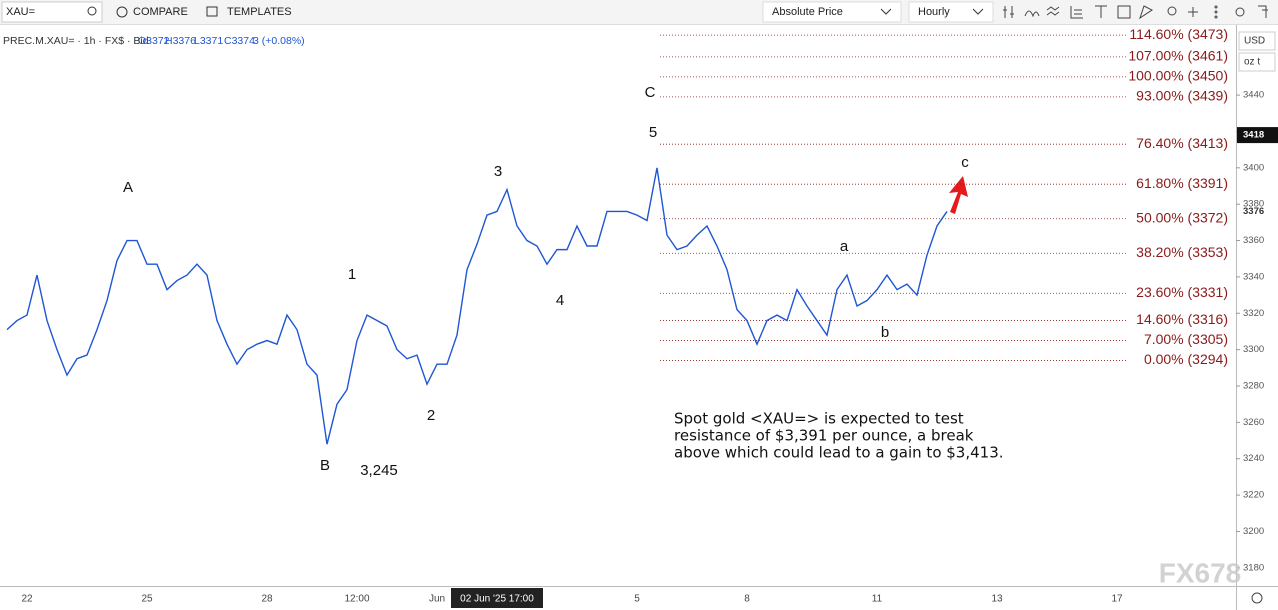 Image resolution: width=1278 pixels, height=610 pixels. Describe the element at coordinates (122, 12) in the screenshot. I see `compare-icon` at that location.